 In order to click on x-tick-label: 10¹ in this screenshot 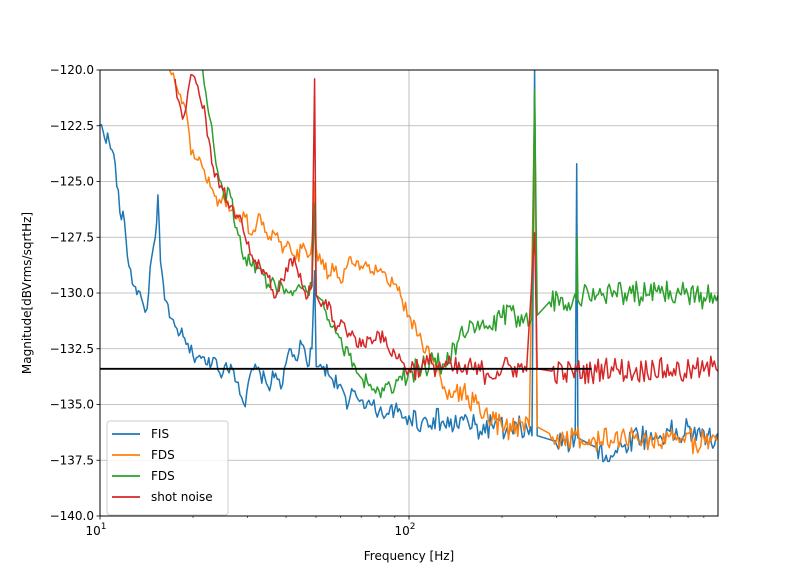, I will do `click(95, 530)`.